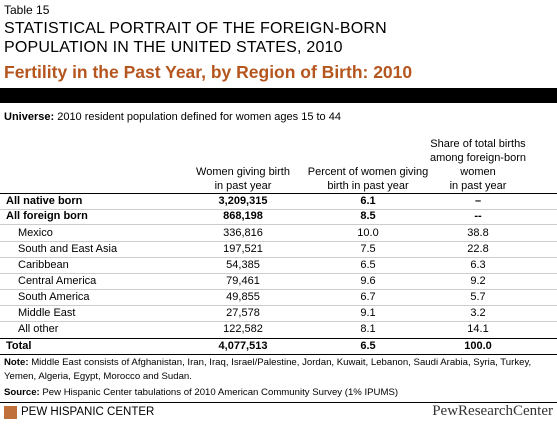 The width and height of the screenshot is (557, 426). I want to click on cell: 3,209,315, so click(243, 201).